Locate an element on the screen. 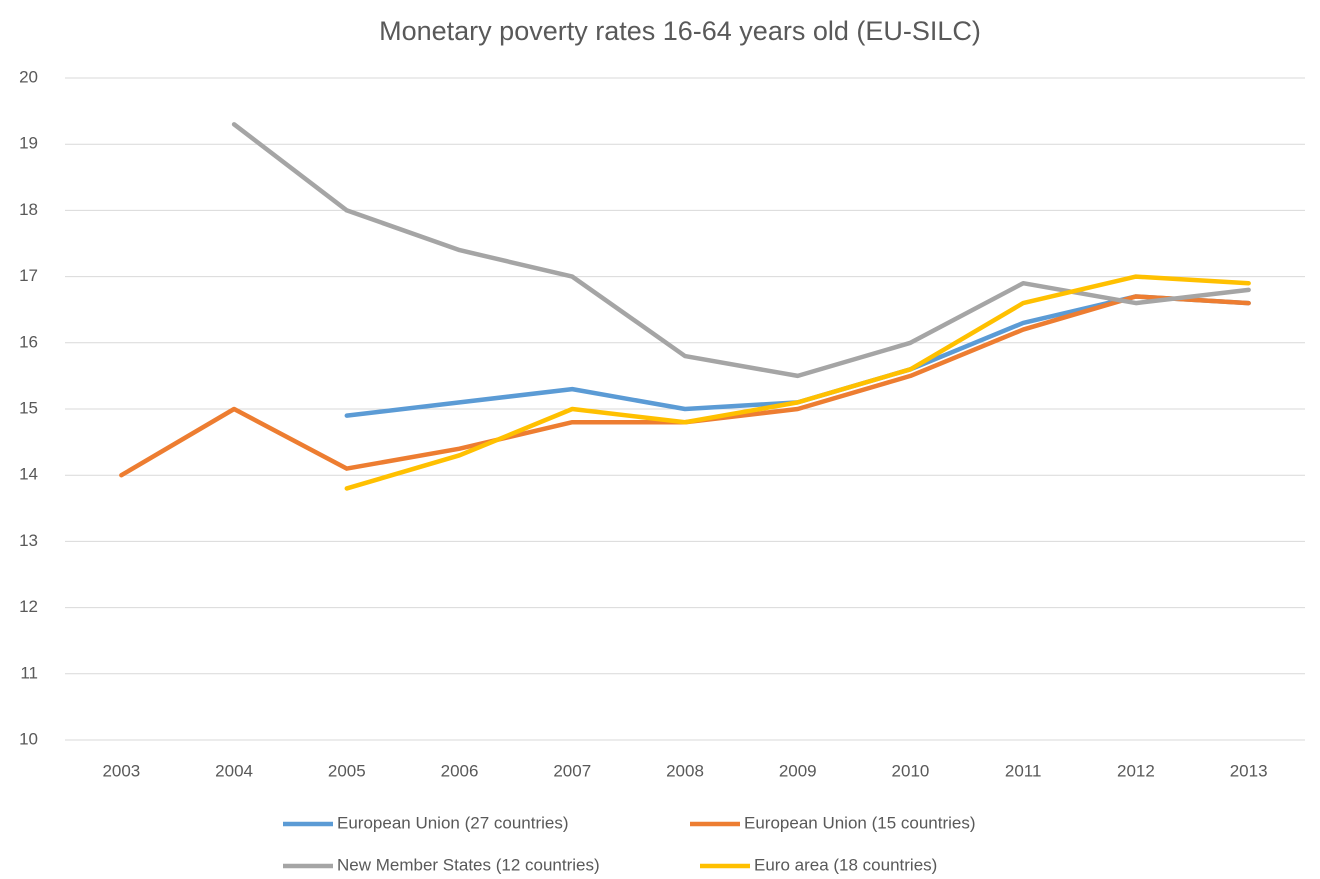 The width and height of the screenshot is (1320, 879). y-tick-label: 17 is located at coordinates (28, 275).